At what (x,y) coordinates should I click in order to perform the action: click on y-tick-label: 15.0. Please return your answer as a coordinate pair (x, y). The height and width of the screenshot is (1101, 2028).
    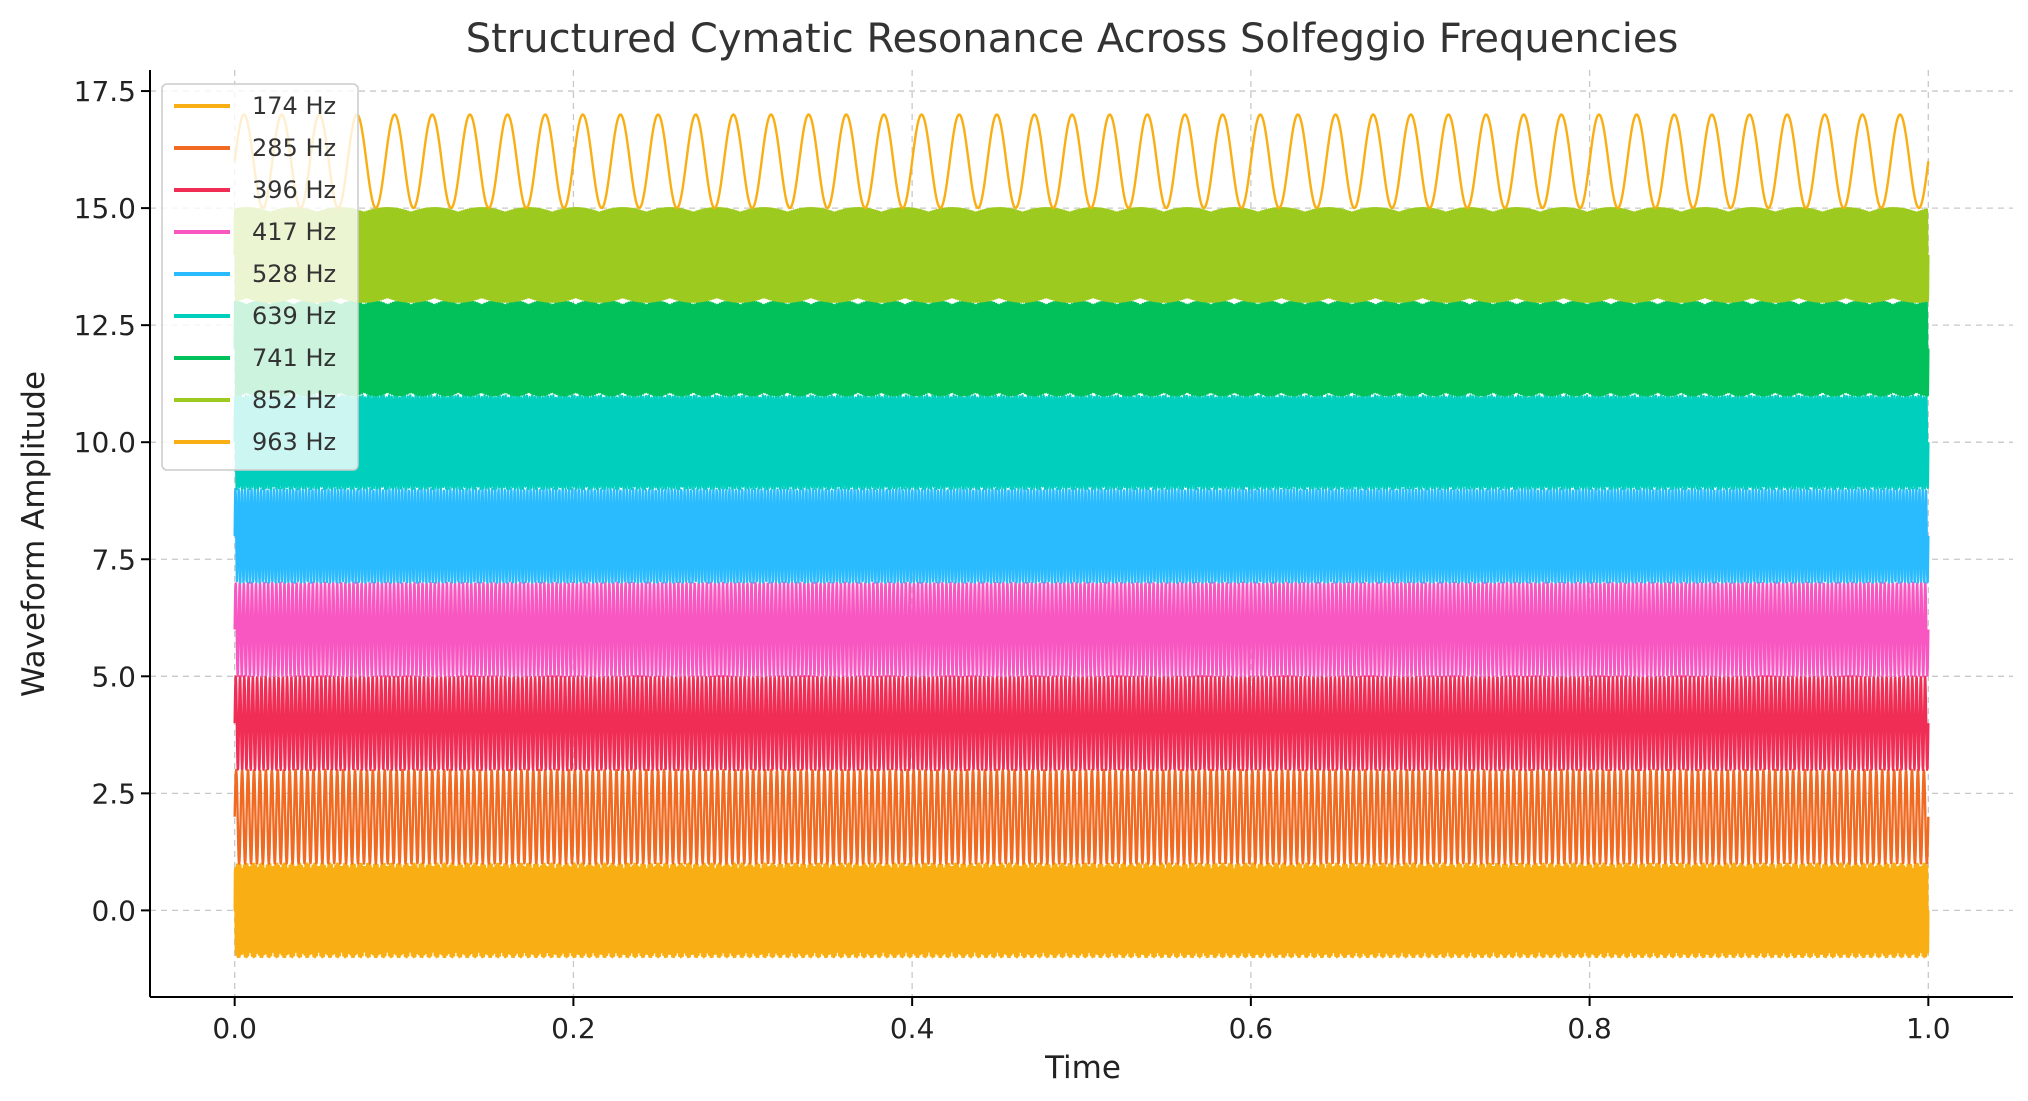
    Looking at the image, I should click on (105, 208).